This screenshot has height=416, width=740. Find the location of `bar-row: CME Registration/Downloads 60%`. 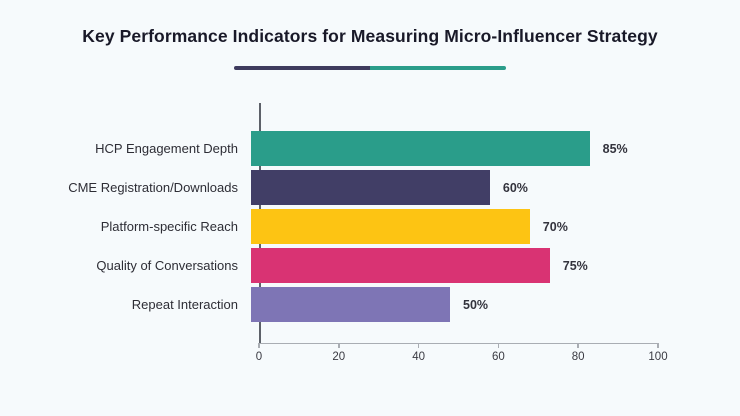

bar-row: CME Registration/Downloads 60% is located at coordinates (370, 187).